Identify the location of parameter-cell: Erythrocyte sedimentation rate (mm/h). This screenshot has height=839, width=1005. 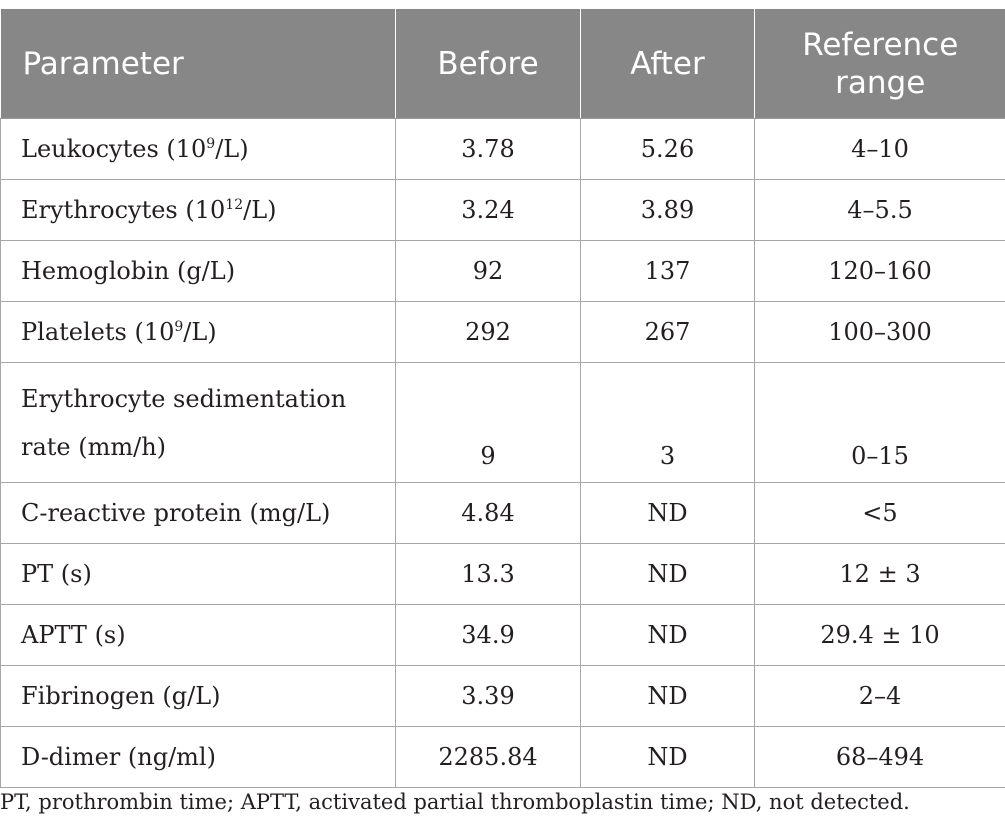
(198, 422).